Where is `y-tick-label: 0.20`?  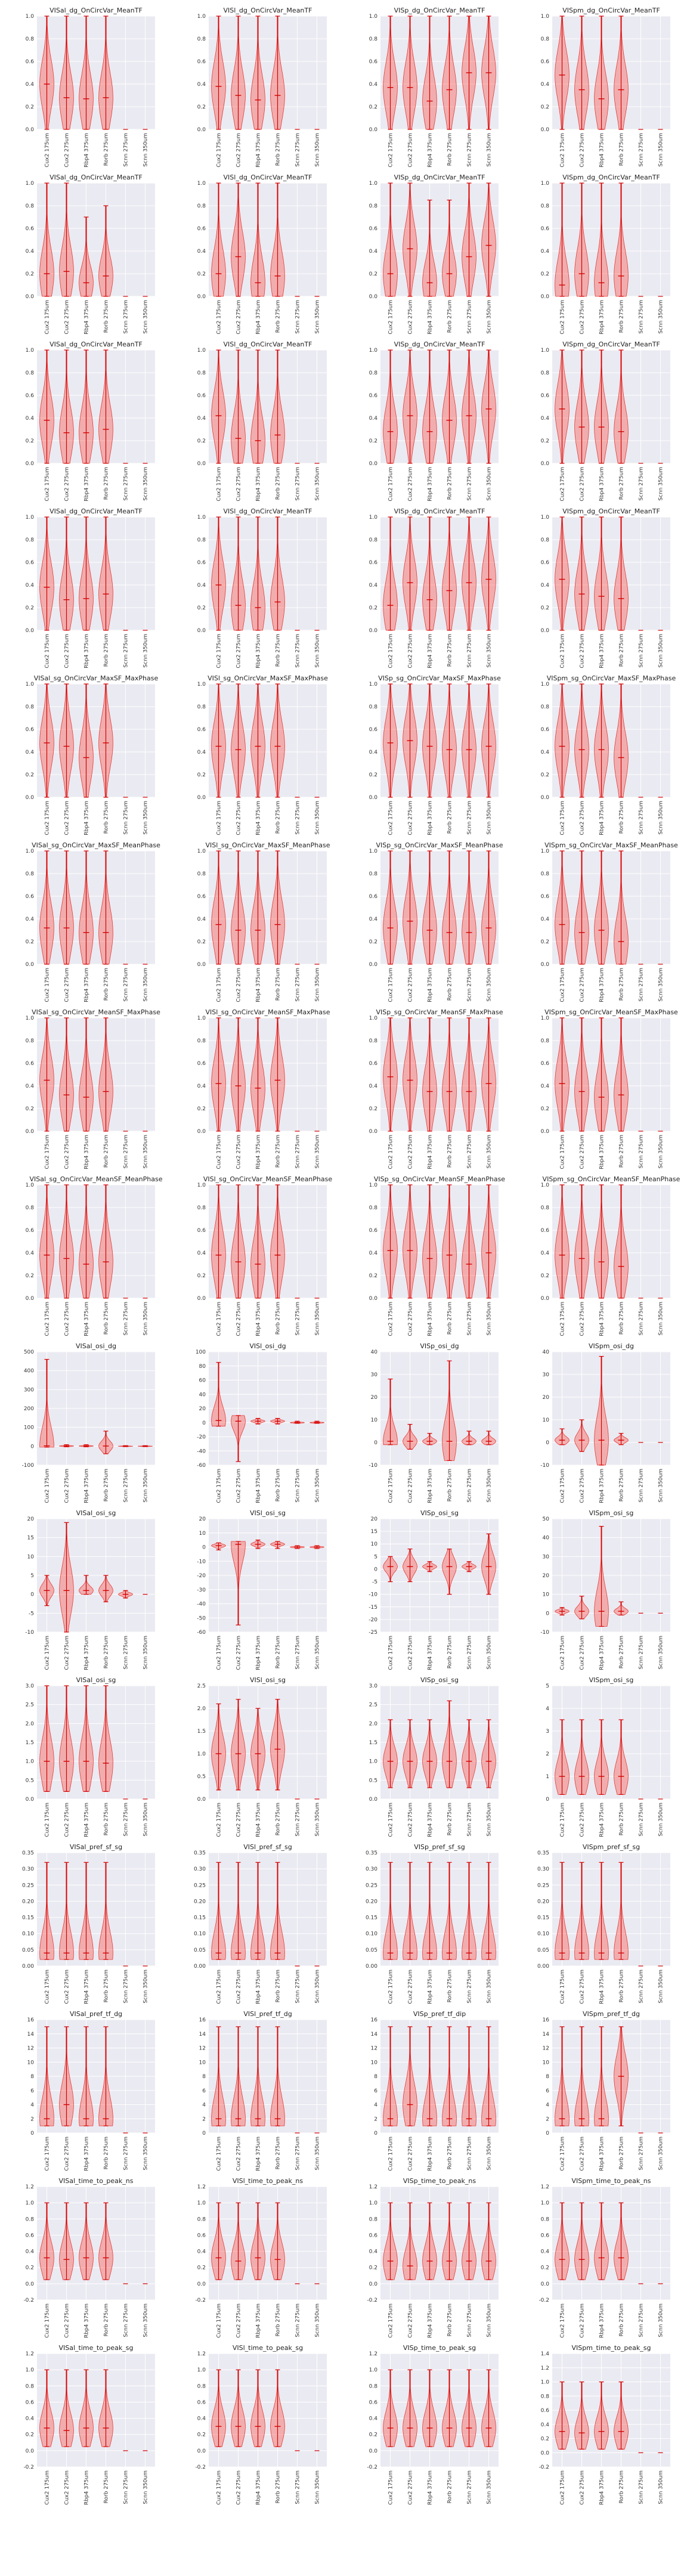
y-tick-label: 0.20 is located at coordinates (371, 1902).